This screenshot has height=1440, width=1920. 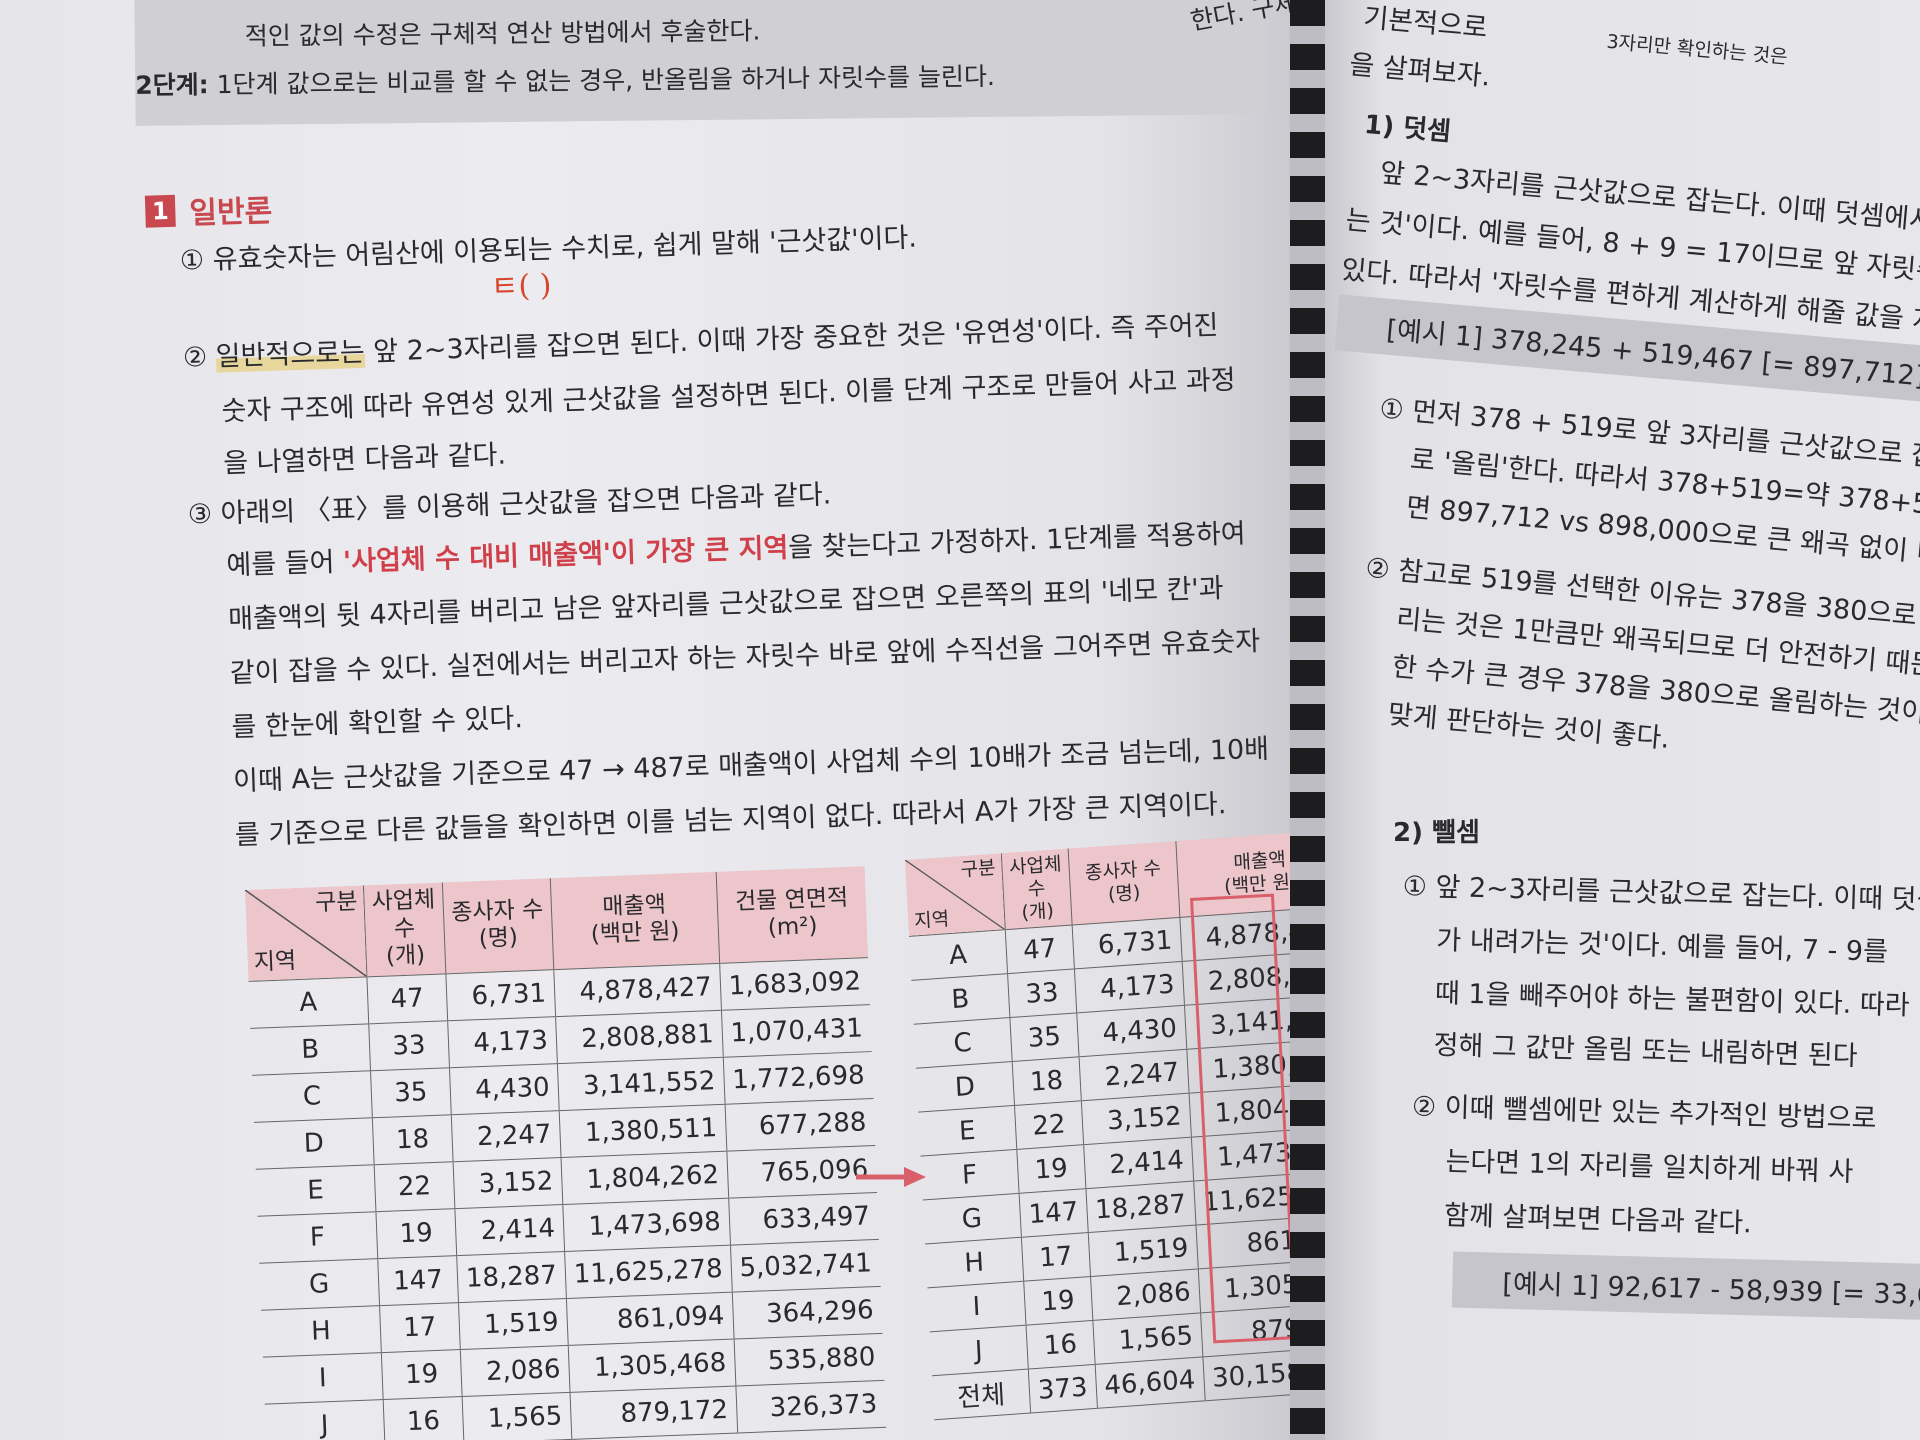 I want to click on value-cell: 326,373, so click(x=811, y=1406).